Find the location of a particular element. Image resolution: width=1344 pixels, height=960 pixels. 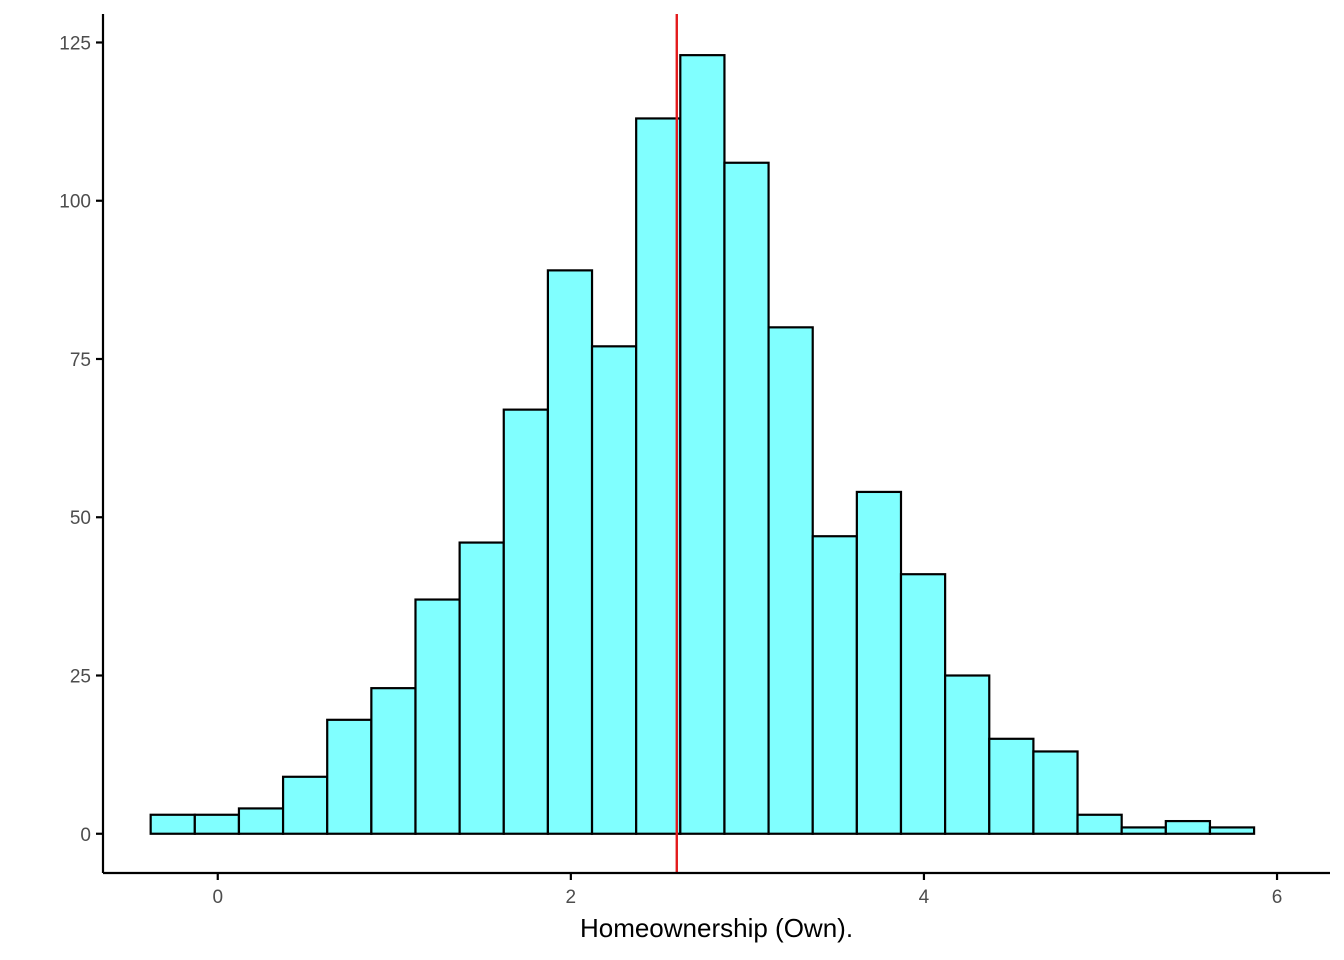

y-tick-label: 75 is located at coordinates (80, 360).